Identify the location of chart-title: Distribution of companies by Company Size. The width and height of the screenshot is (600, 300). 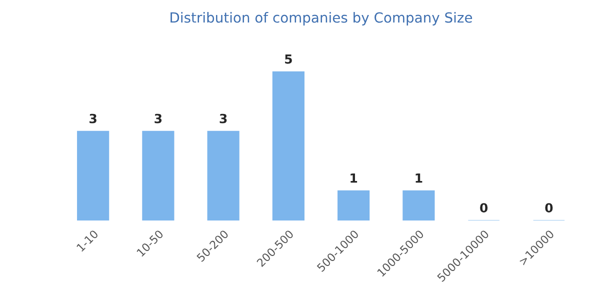
(321, 19).